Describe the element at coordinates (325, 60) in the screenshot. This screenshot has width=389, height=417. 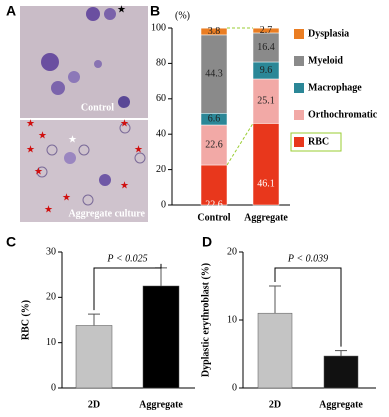
I see `legend-label: Myeloid` at that location.